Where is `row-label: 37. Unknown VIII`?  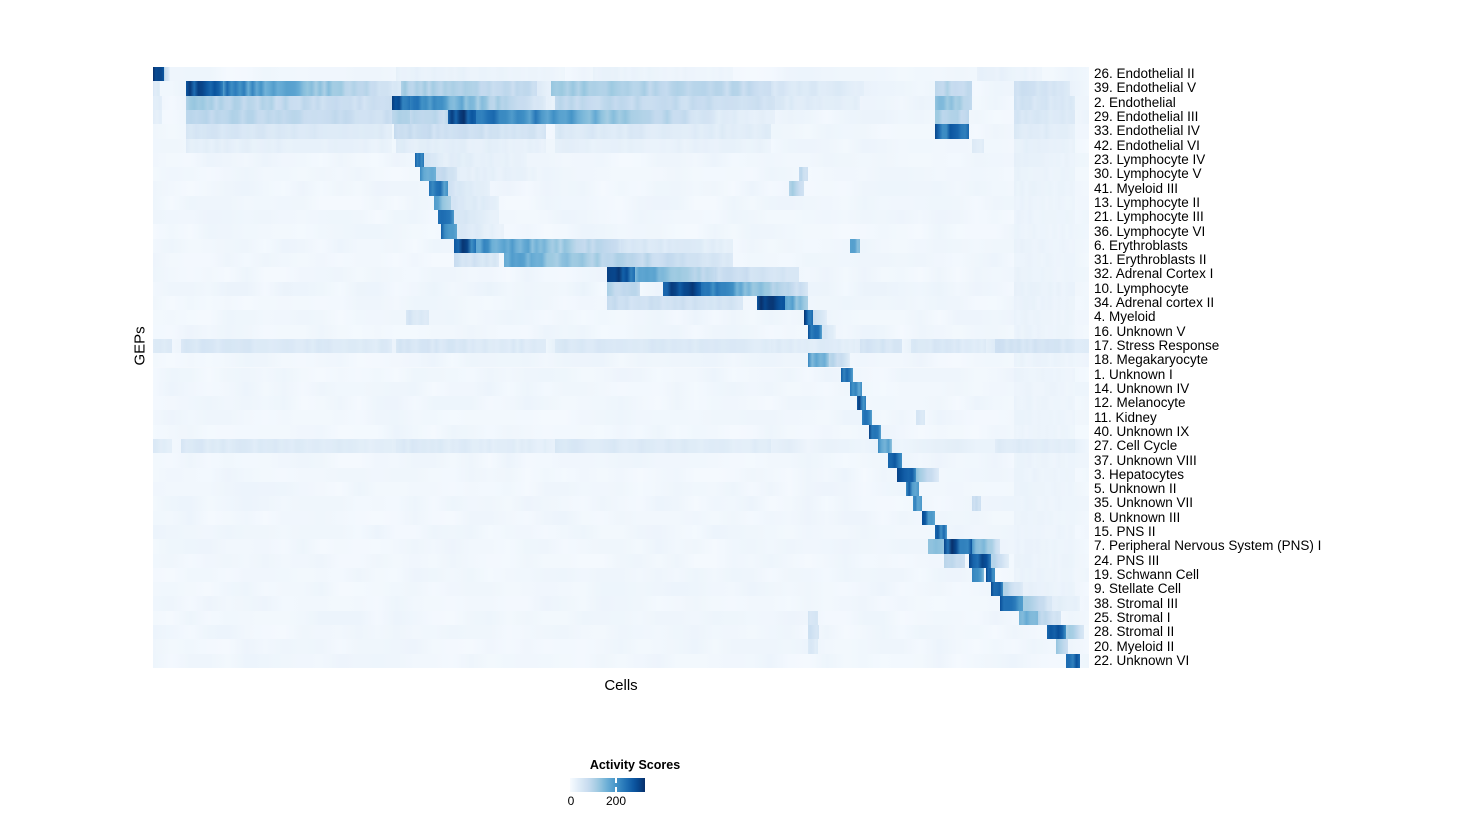 row-label: 37. Unknown VIII is located at coordinates (1145, 460).